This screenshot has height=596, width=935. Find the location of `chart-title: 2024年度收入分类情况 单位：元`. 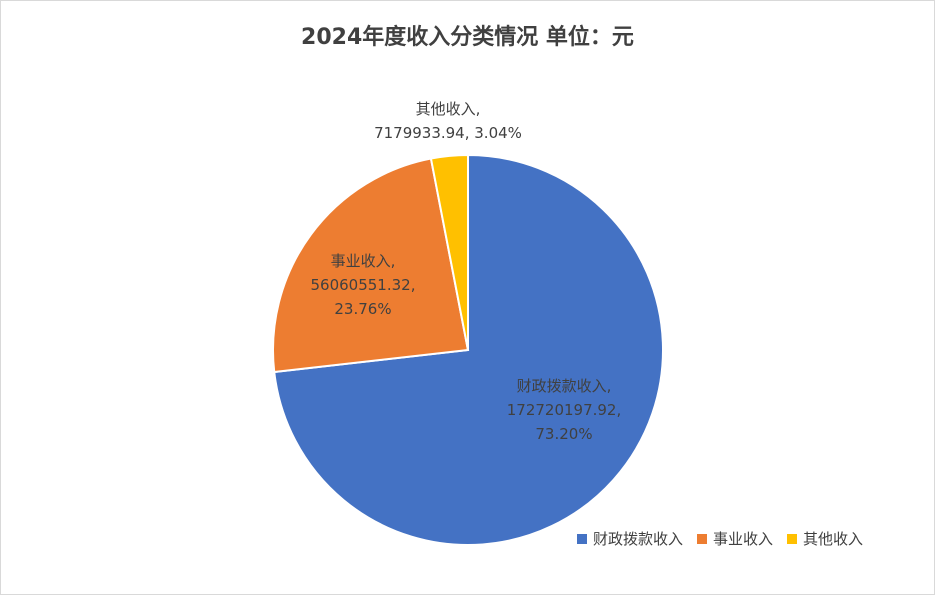

chart-title: 2024年度收入分类情况 单位：元 is located at coordinates (467, 37).